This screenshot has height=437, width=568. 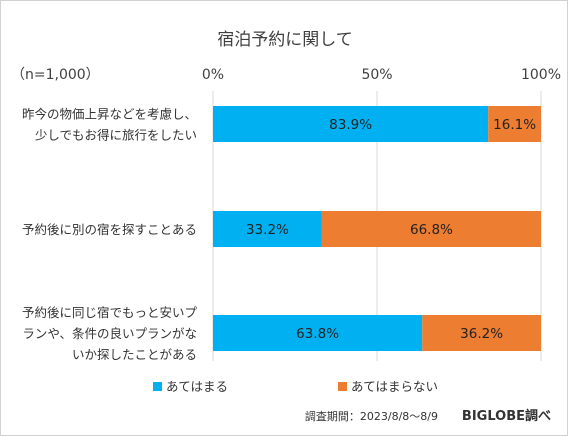 I want to click on sample-size-note: （n=1,000）, so click(x=55, y=75).